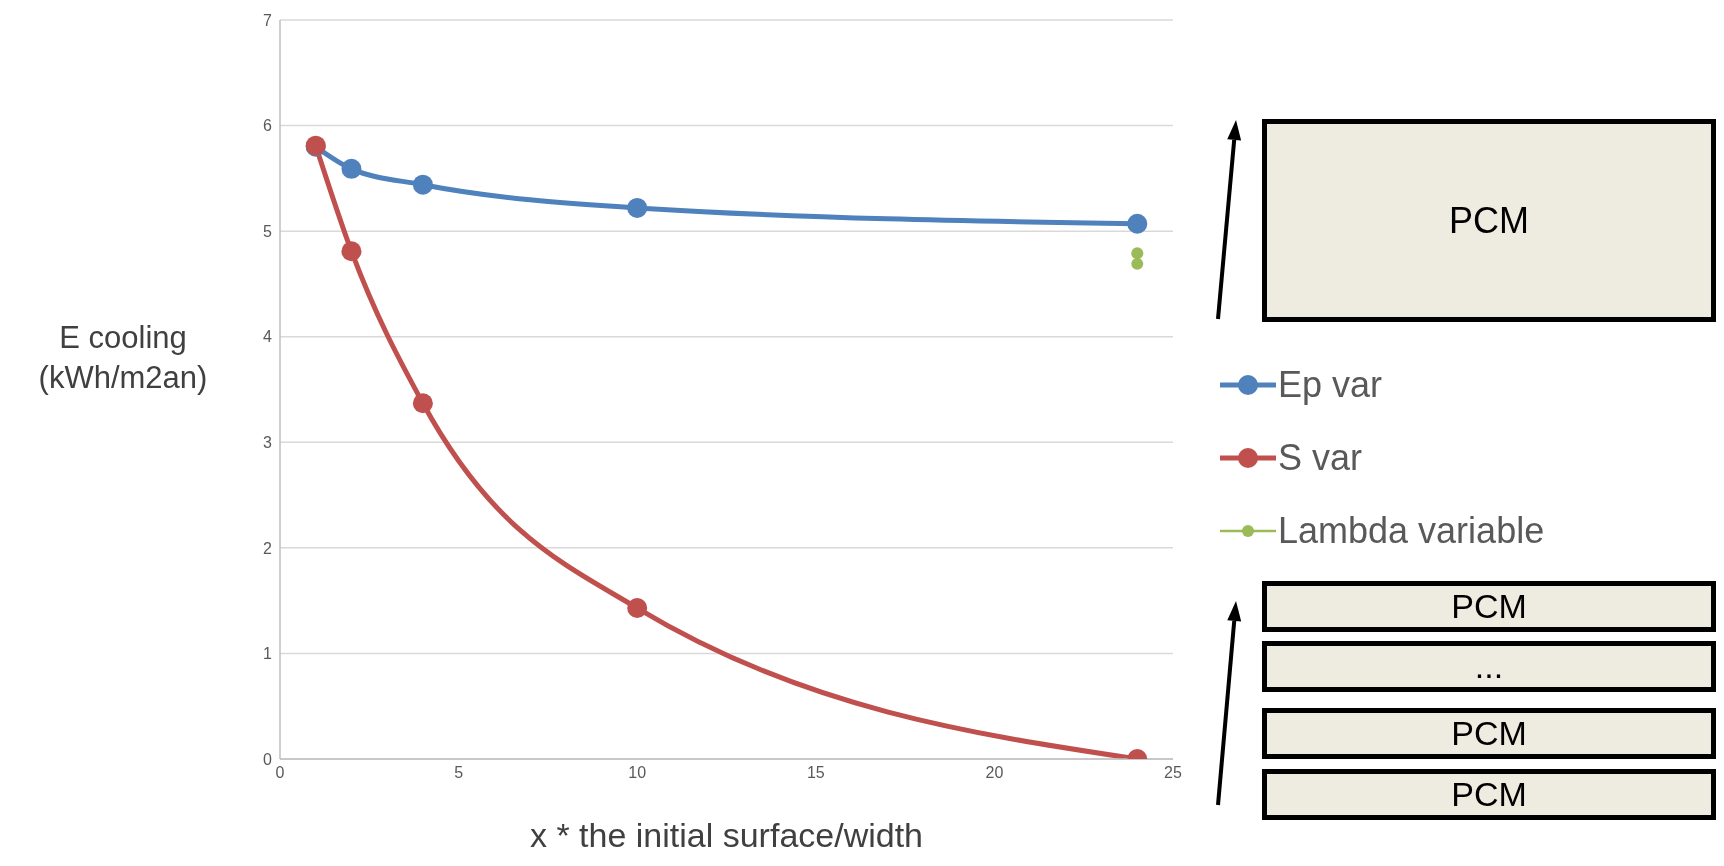  What do you see at coordinates (268, 337) in the screenshot?
I see `y-tick-label: 4` at bounding box center [268, 337].